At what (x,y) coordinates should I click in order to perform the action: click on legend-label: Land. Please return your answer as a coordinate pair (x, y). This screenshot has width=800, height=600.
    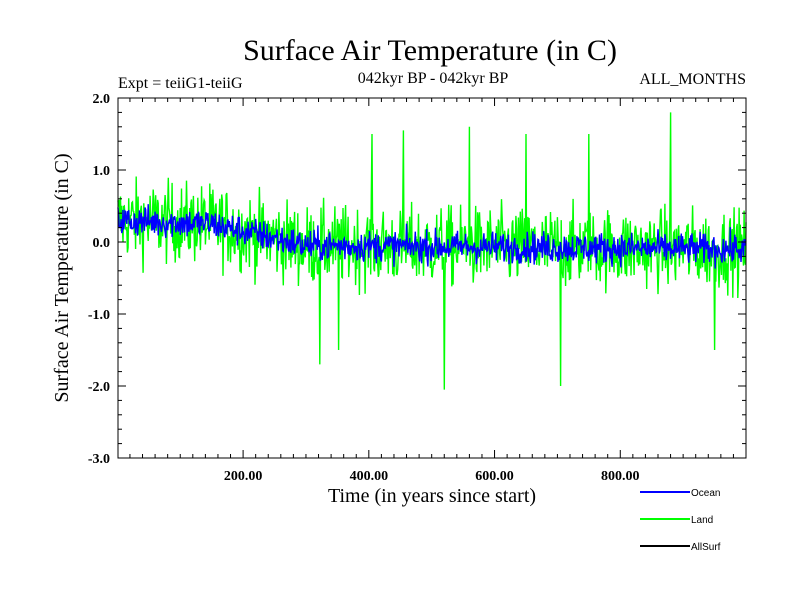
    Looking at the image, I should click on (702, 520).